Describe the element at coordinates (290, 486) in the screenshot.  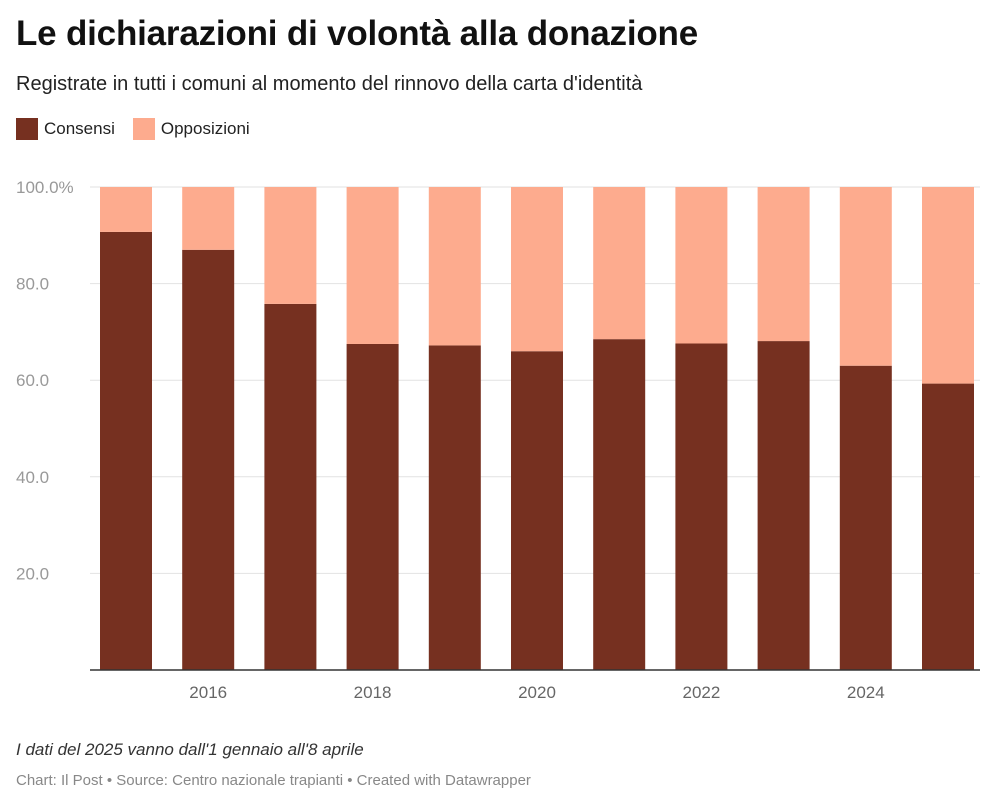
I see `bar-consensi-2017` at that location.